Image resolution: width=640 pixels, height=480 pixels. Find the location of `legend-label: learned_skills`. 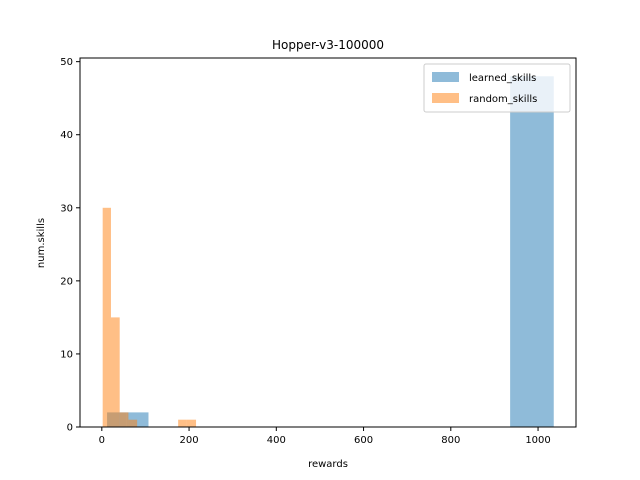

legend-label: learned_skills is located at coordinates (502, 78).